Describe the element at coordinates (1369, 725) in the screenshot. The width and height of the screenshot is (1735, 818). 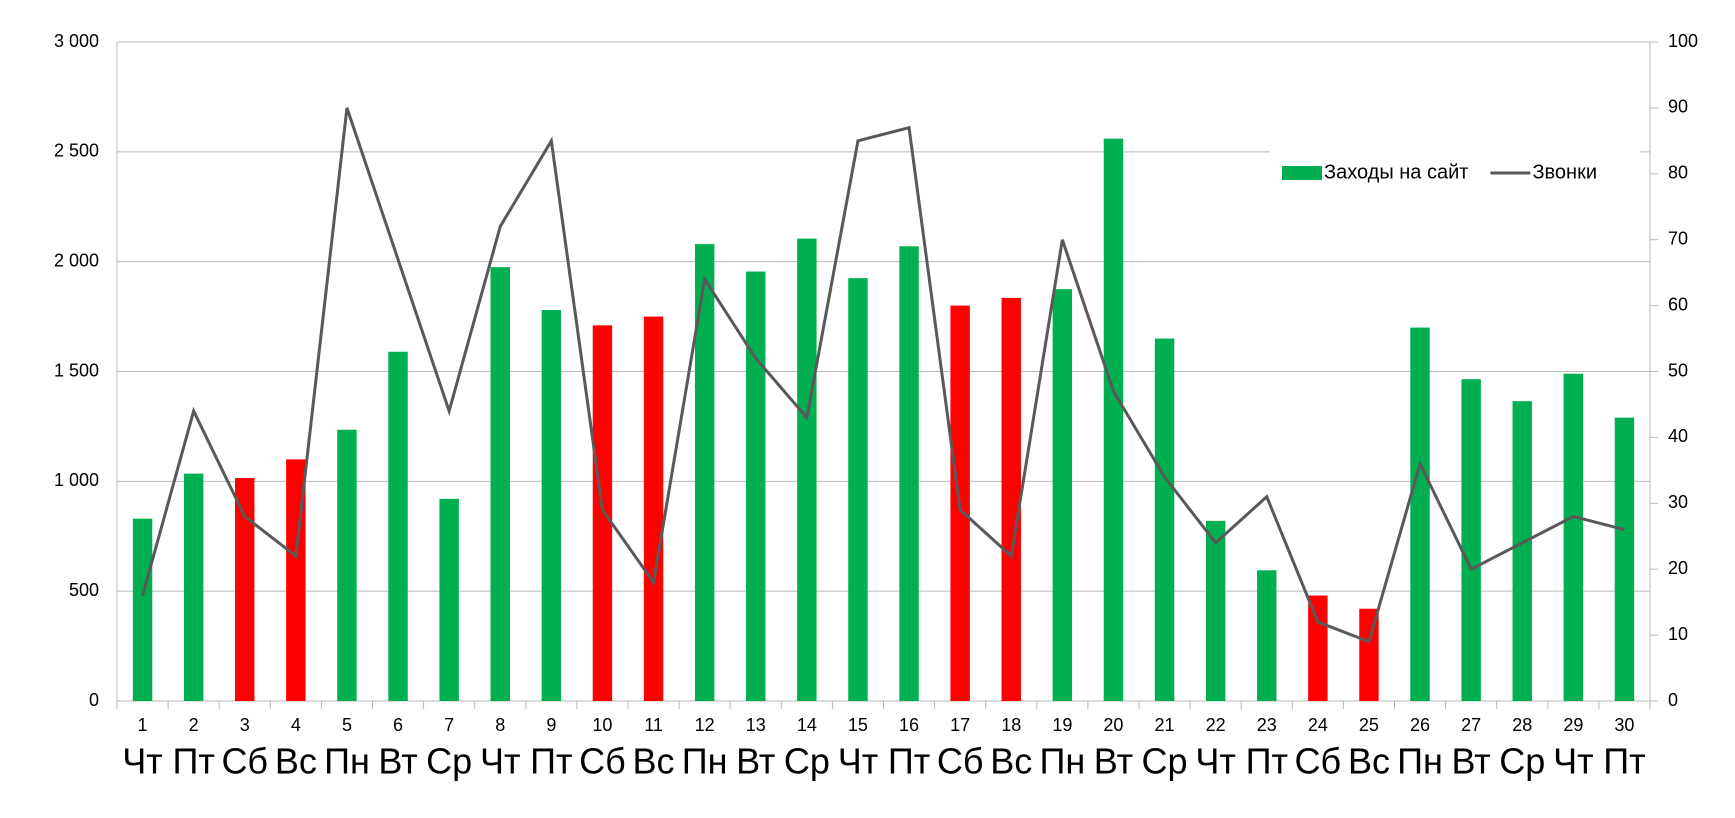
I see `x-tick-label: 25` at that location.